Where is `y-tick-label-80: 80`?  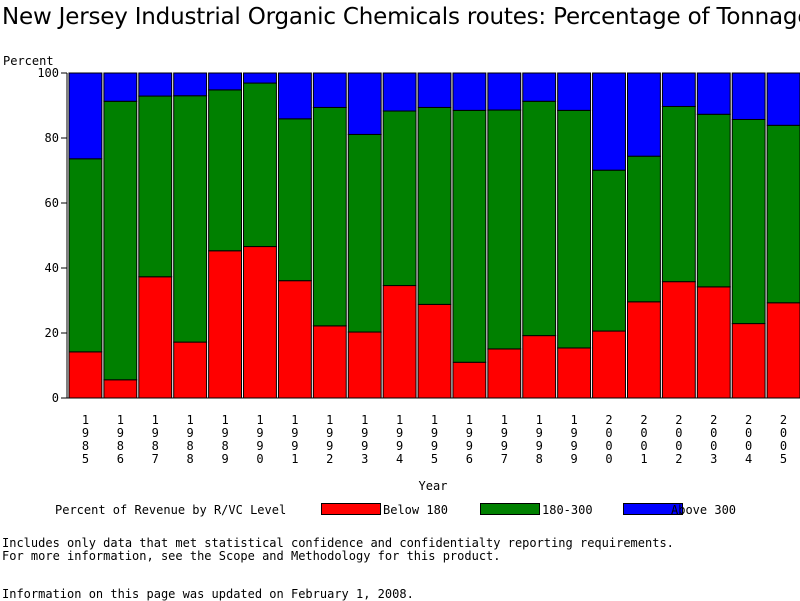
y-tick-label-80: 80 is located at coordinates (52, 138).